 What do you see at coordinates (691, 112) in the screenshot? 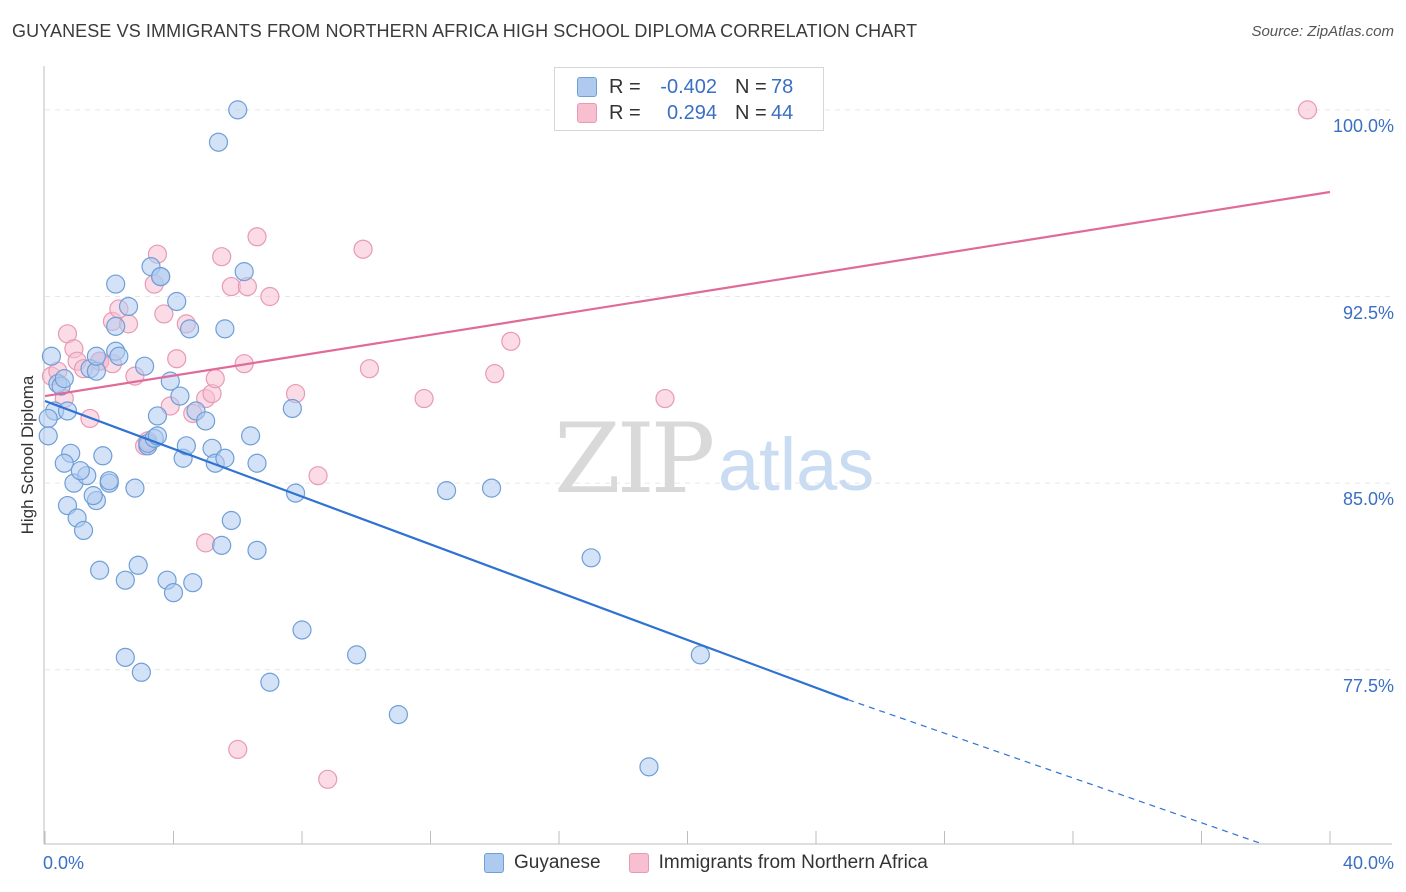
I see `r-value: 0.294` at bounding box center [691, 112].